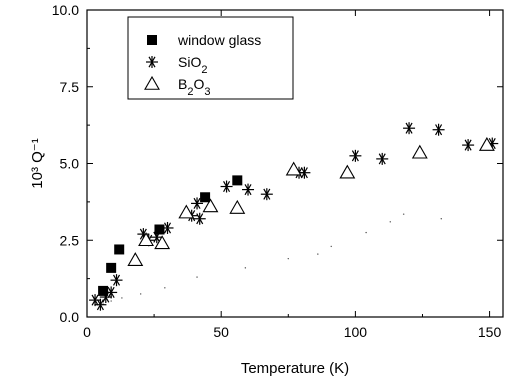 The image size is (506, 379). Describe the element at coordinates (194, 87) in the screenshot. I see `legend-label: B2O3` at that location.